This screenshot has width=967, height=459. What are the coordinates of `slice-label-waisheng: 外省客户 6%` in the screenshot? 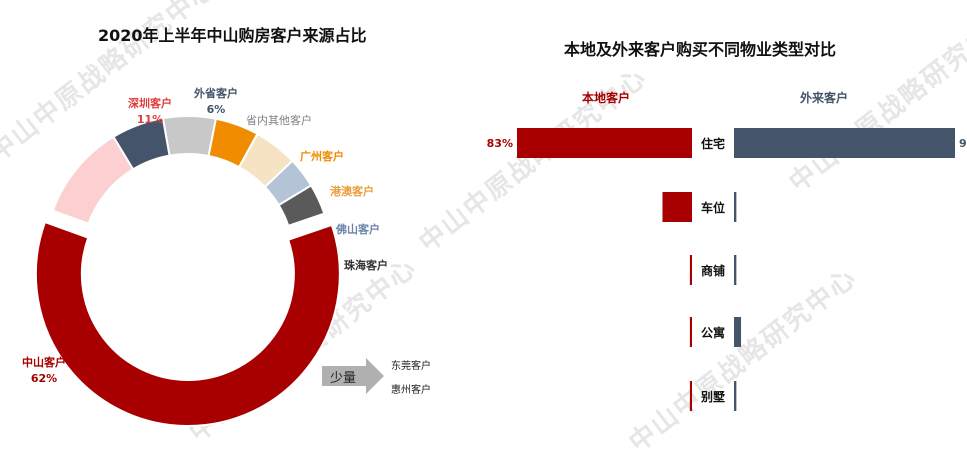 It's located at (216, 101).